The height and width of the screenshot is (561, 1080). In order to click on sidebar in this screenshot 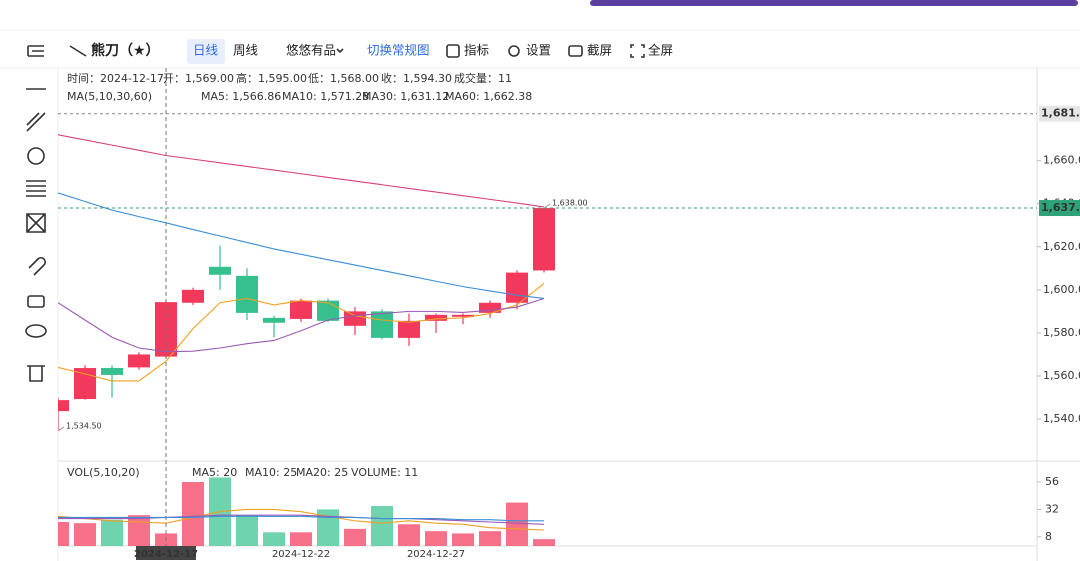, I will do `click(36, 235)`.